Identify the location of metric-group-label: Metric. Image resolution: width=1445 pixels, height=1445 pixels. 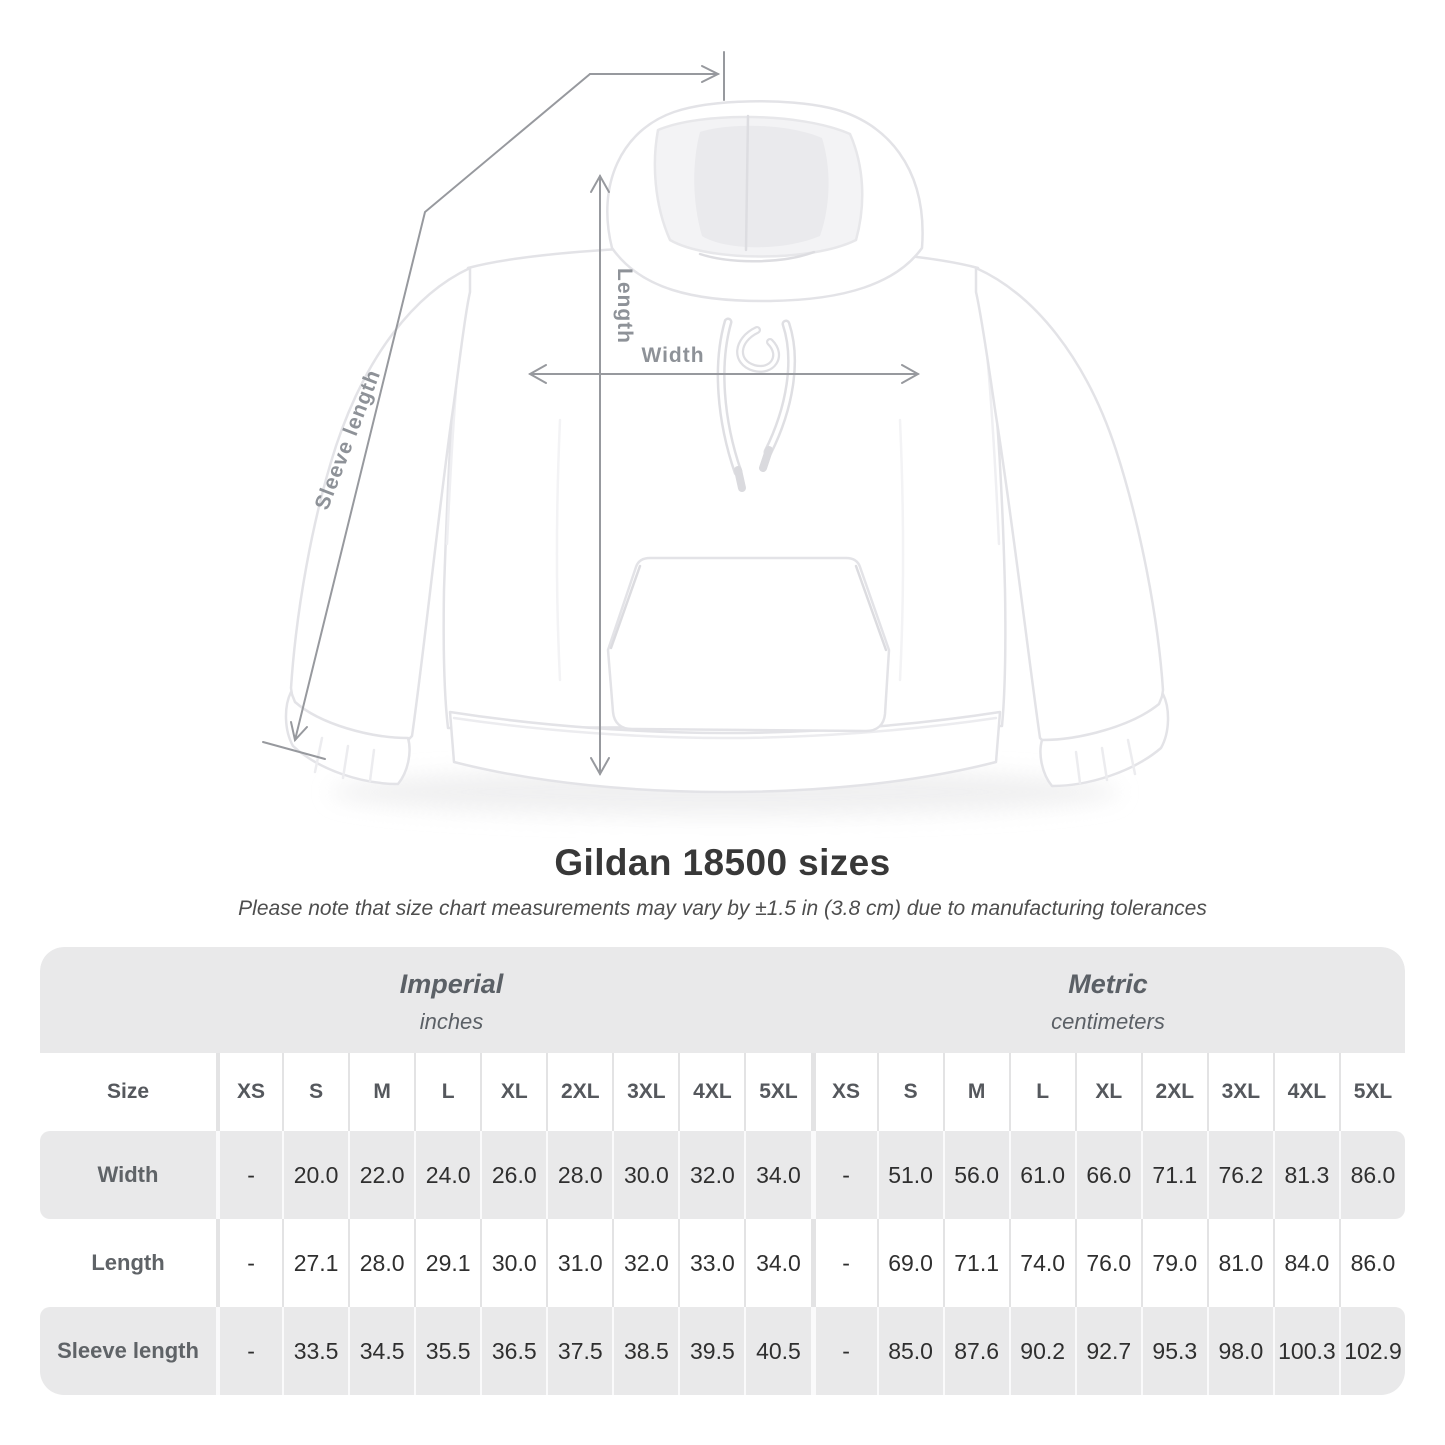
(1108, 984).